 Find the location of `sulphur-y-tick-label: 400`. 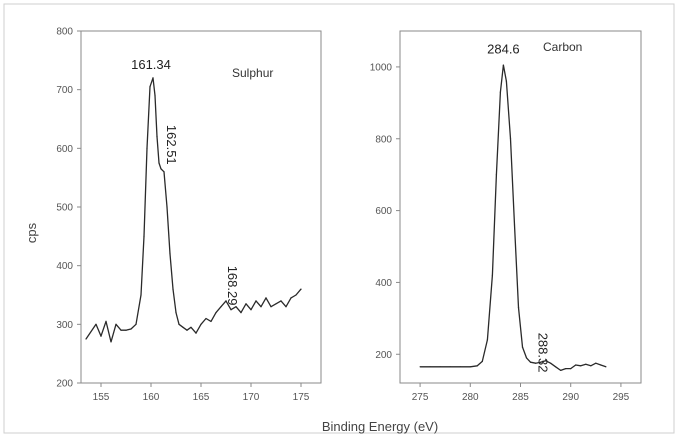

sulphur-y-tick-label: 400 is located at coordinates (64, 266).